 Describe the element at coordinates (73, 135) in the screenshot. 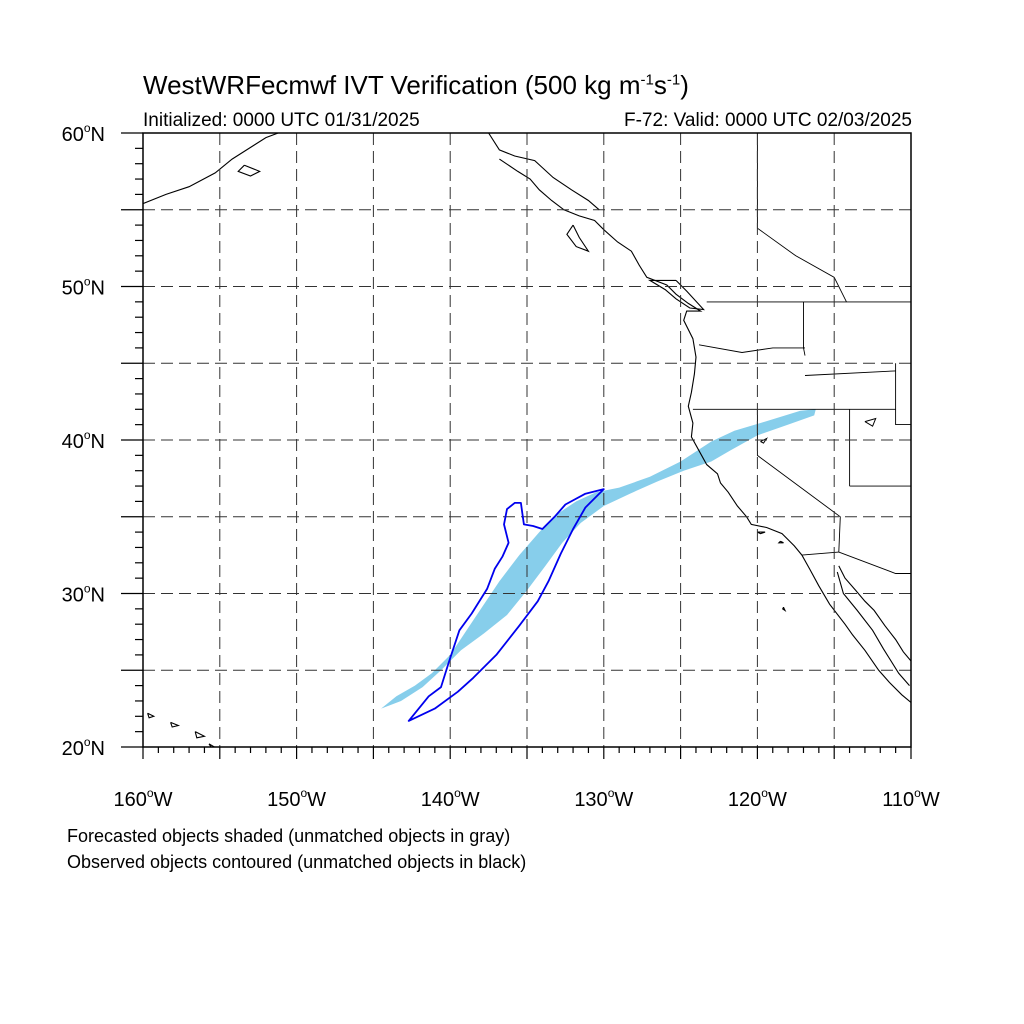

I see `latitude-label-number: 60` at that location.